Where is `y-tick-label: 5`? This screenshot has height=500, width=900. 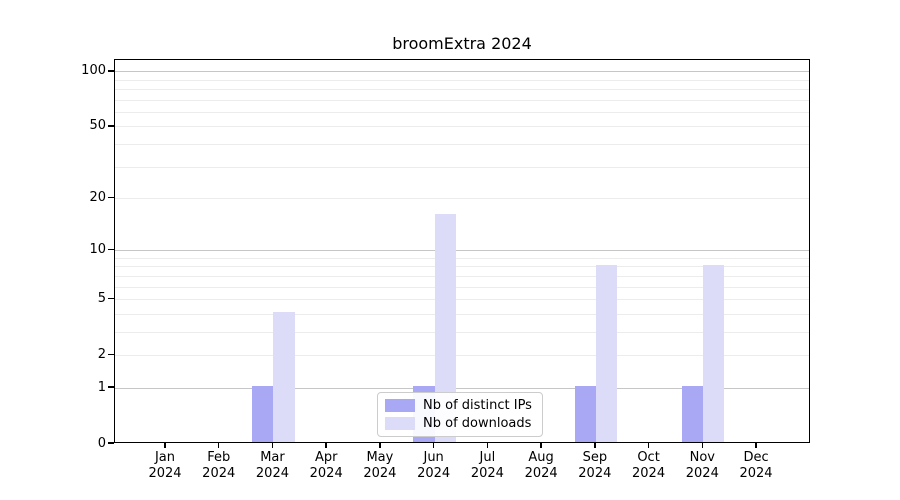
y-tick-label: 5 is located at coordinates (101, 299).